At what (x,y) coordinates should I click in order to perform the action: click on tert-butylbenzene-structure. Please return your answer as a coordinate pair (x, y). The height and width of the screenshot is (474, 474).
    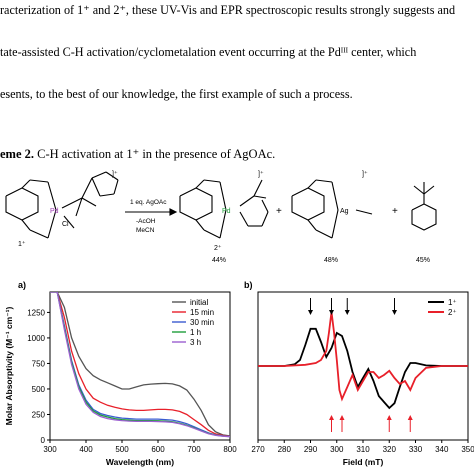
    Looking at the image, I should click on (424, 206).